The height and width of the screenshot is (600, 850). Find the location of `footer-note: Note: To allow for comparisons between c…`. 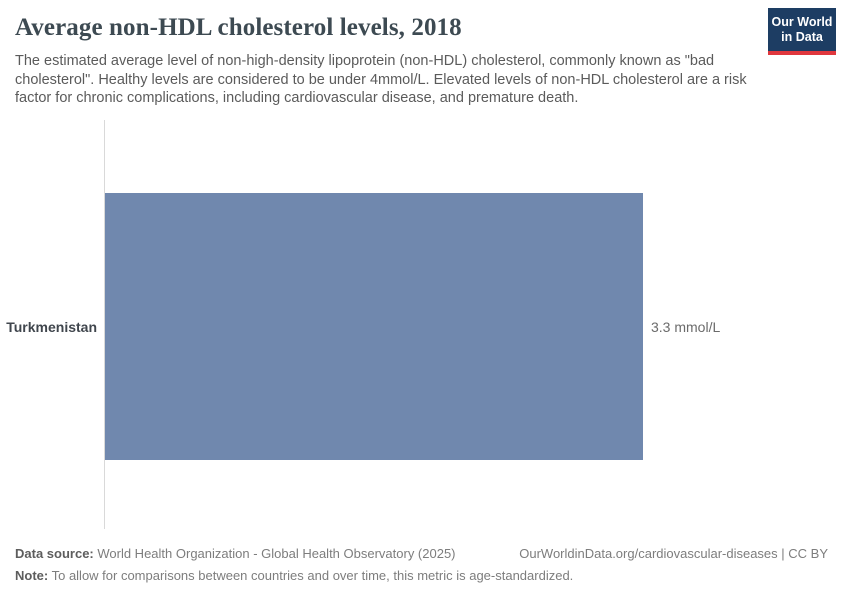

footer-note: Note: To allow for comparisons between c… is located at coordinates (294, 575).